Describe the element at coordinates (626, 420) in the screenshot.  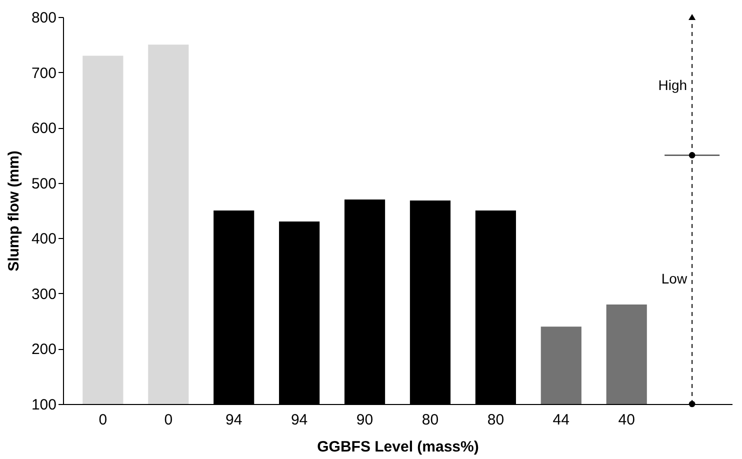
I see `x-tick-label: 40` at that location.